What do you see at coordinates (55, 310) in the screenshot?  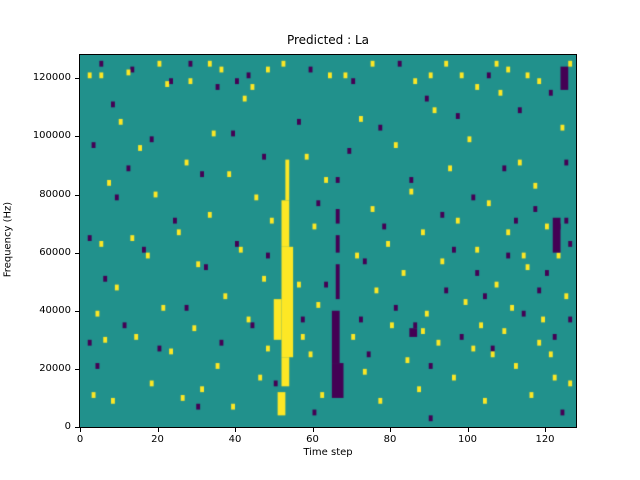 I see `y-tick-label: 40000` at bounding box center [55, 310].